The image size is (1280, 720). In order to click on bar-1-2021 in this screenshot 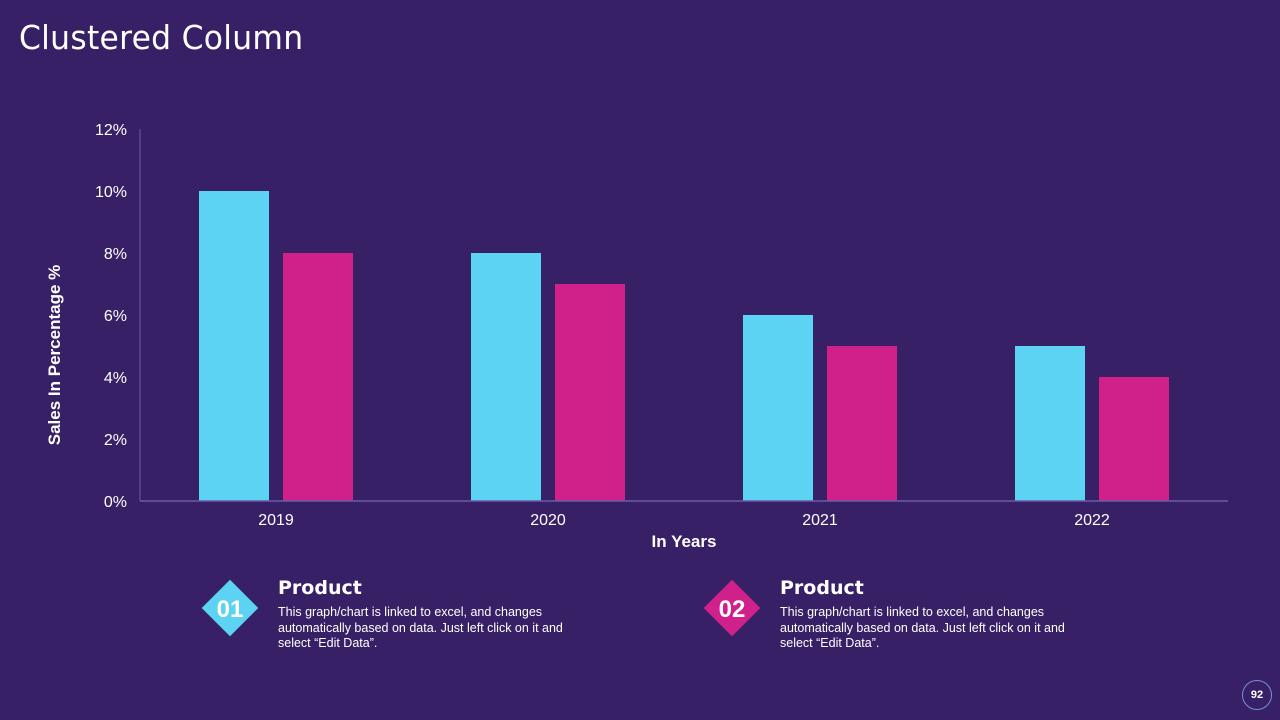, I will do `click(778, 408)`.